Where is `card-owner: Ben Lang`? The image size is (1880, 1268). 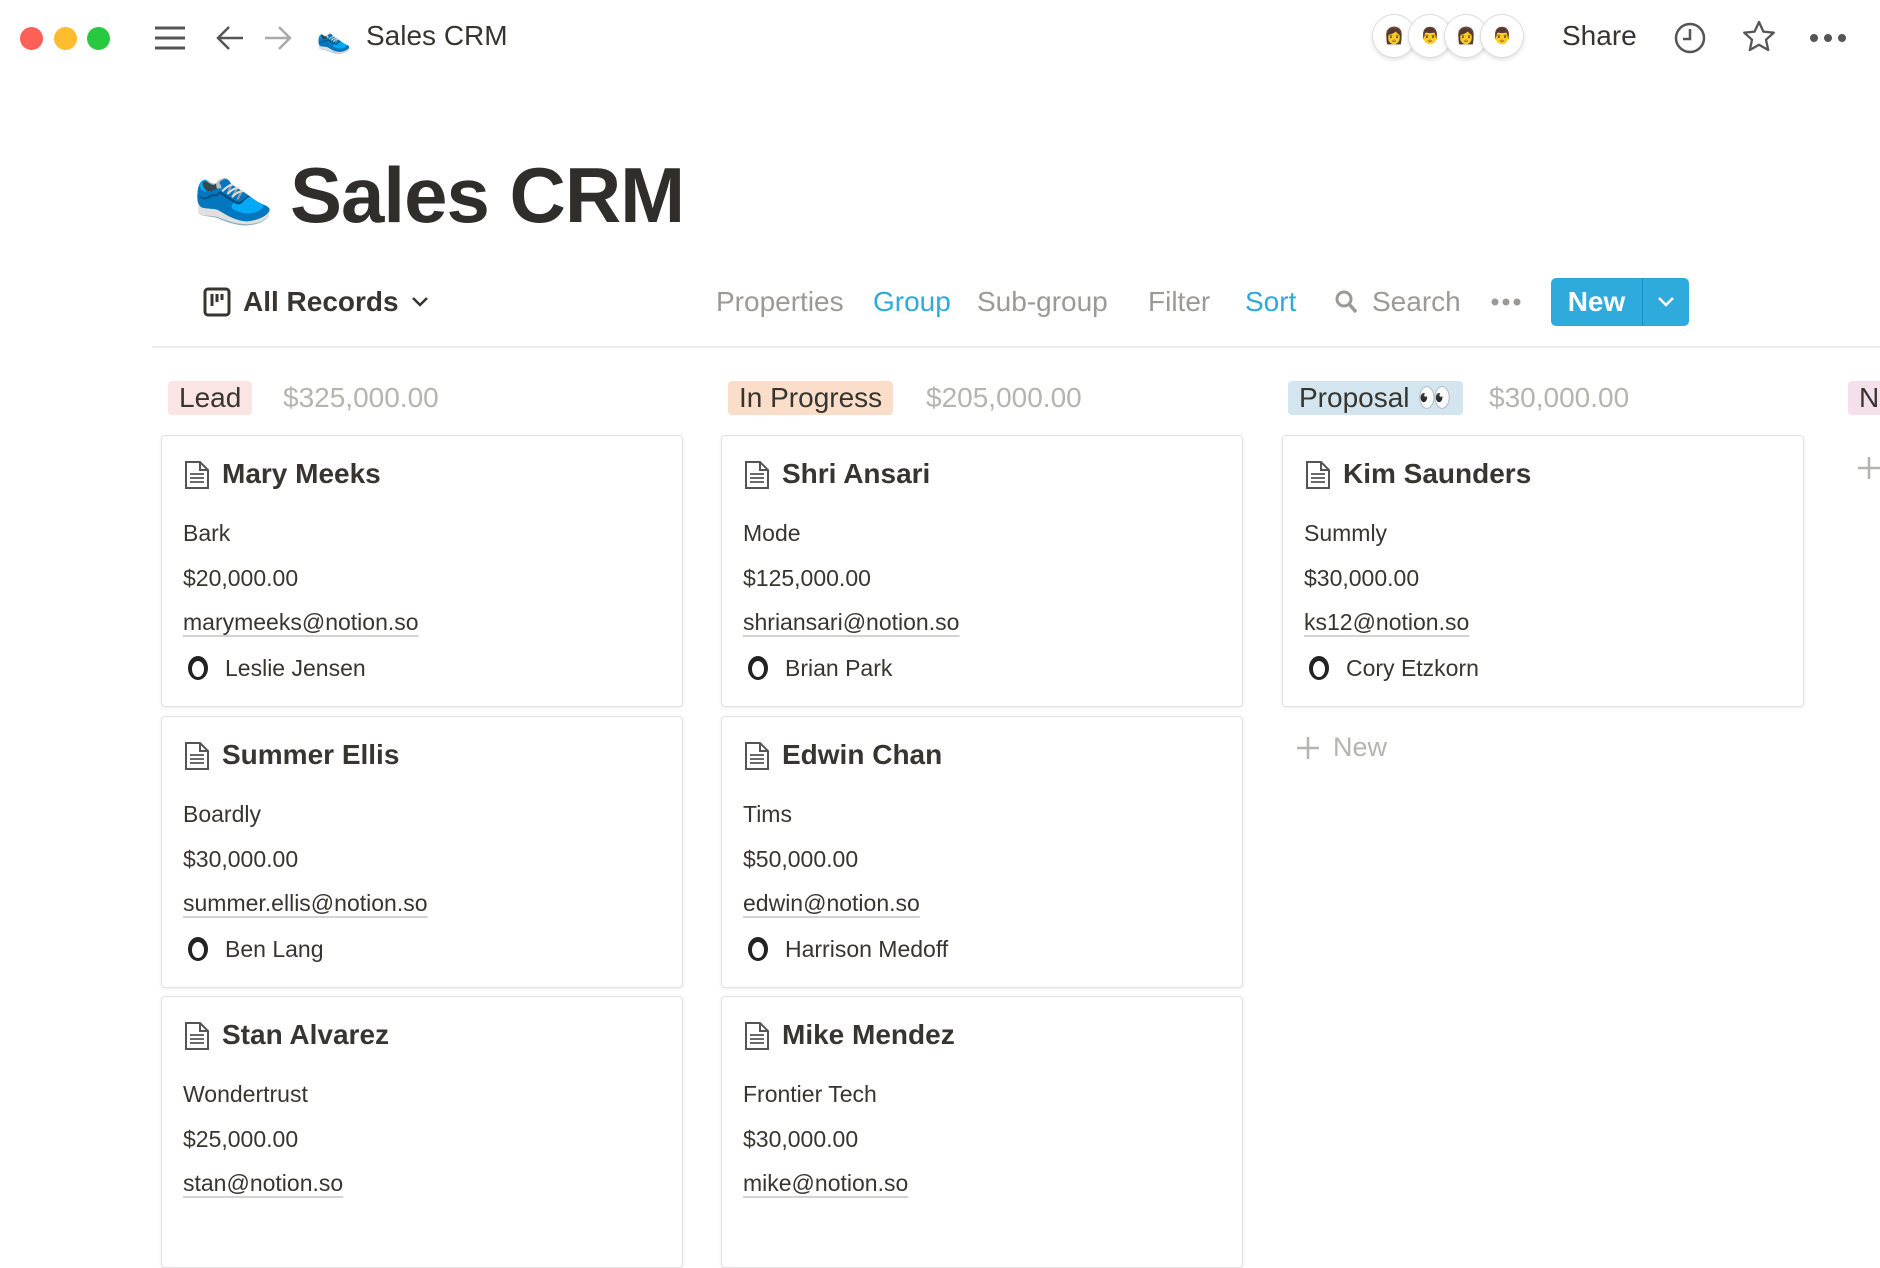
card-owner: Ben Lang is located at coordinates (253, 949).